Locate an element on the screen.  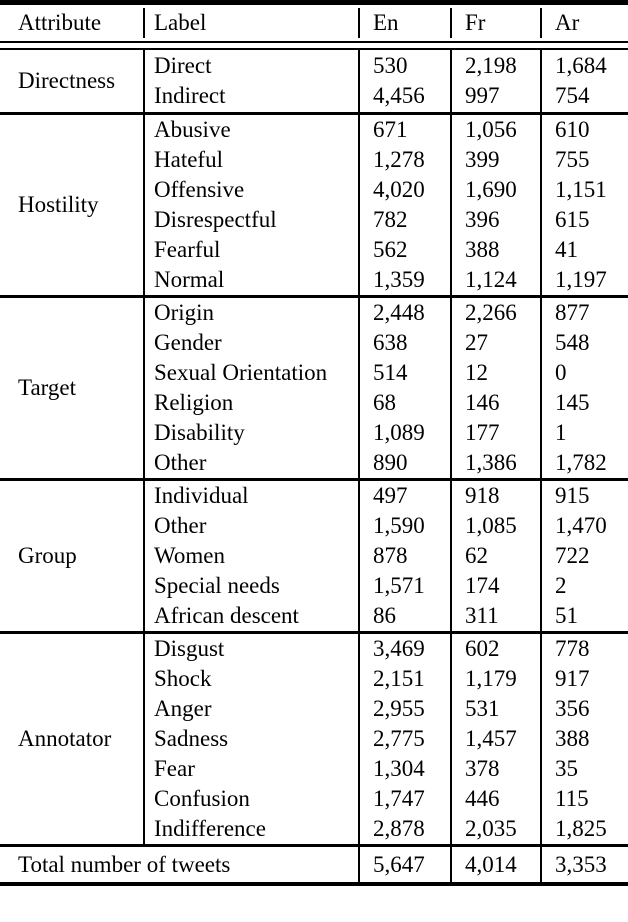
en-values-column: 3,469 2,151 2,955 2,775 1,304 1,747 2,878 is located at coordinates (404, 739).